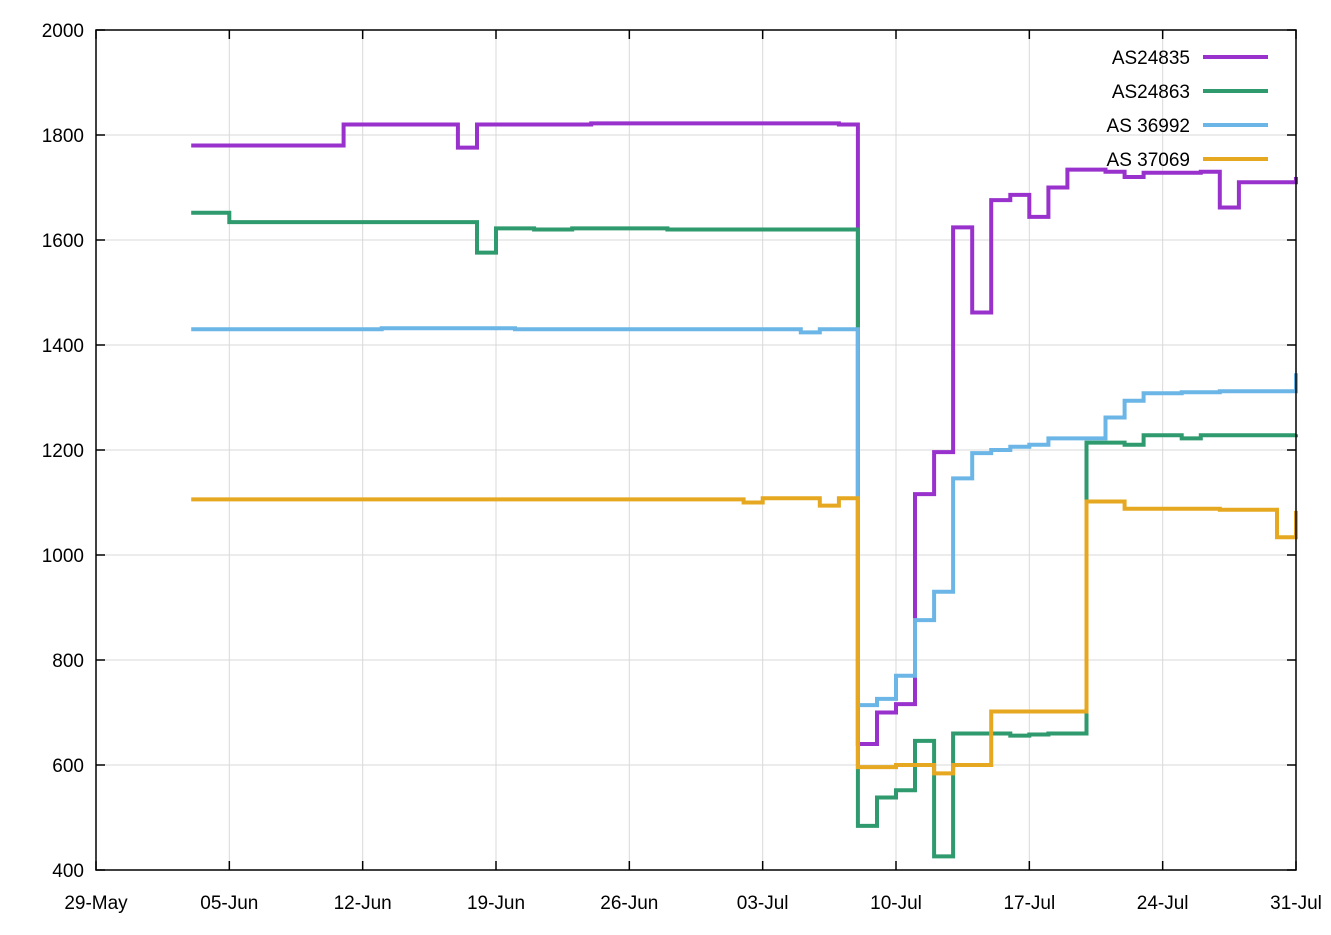 This screenshot has width=1331, height=935. What do you see at coordinates (96, 903) in the screenshot?
I see `x-tick-label: 29-May` at bounding box center [96, 903].